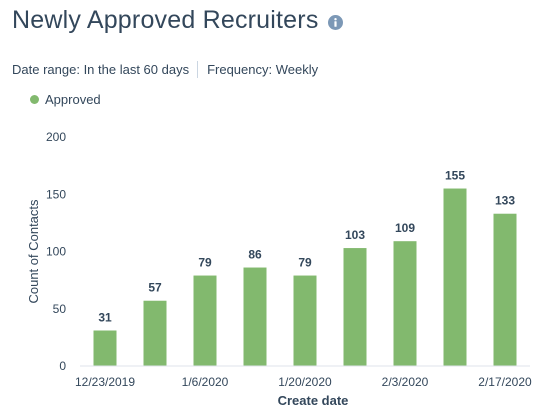 The image size is (559, 420). I want to click on frequency-label: Frequency:, so click(240, 69).